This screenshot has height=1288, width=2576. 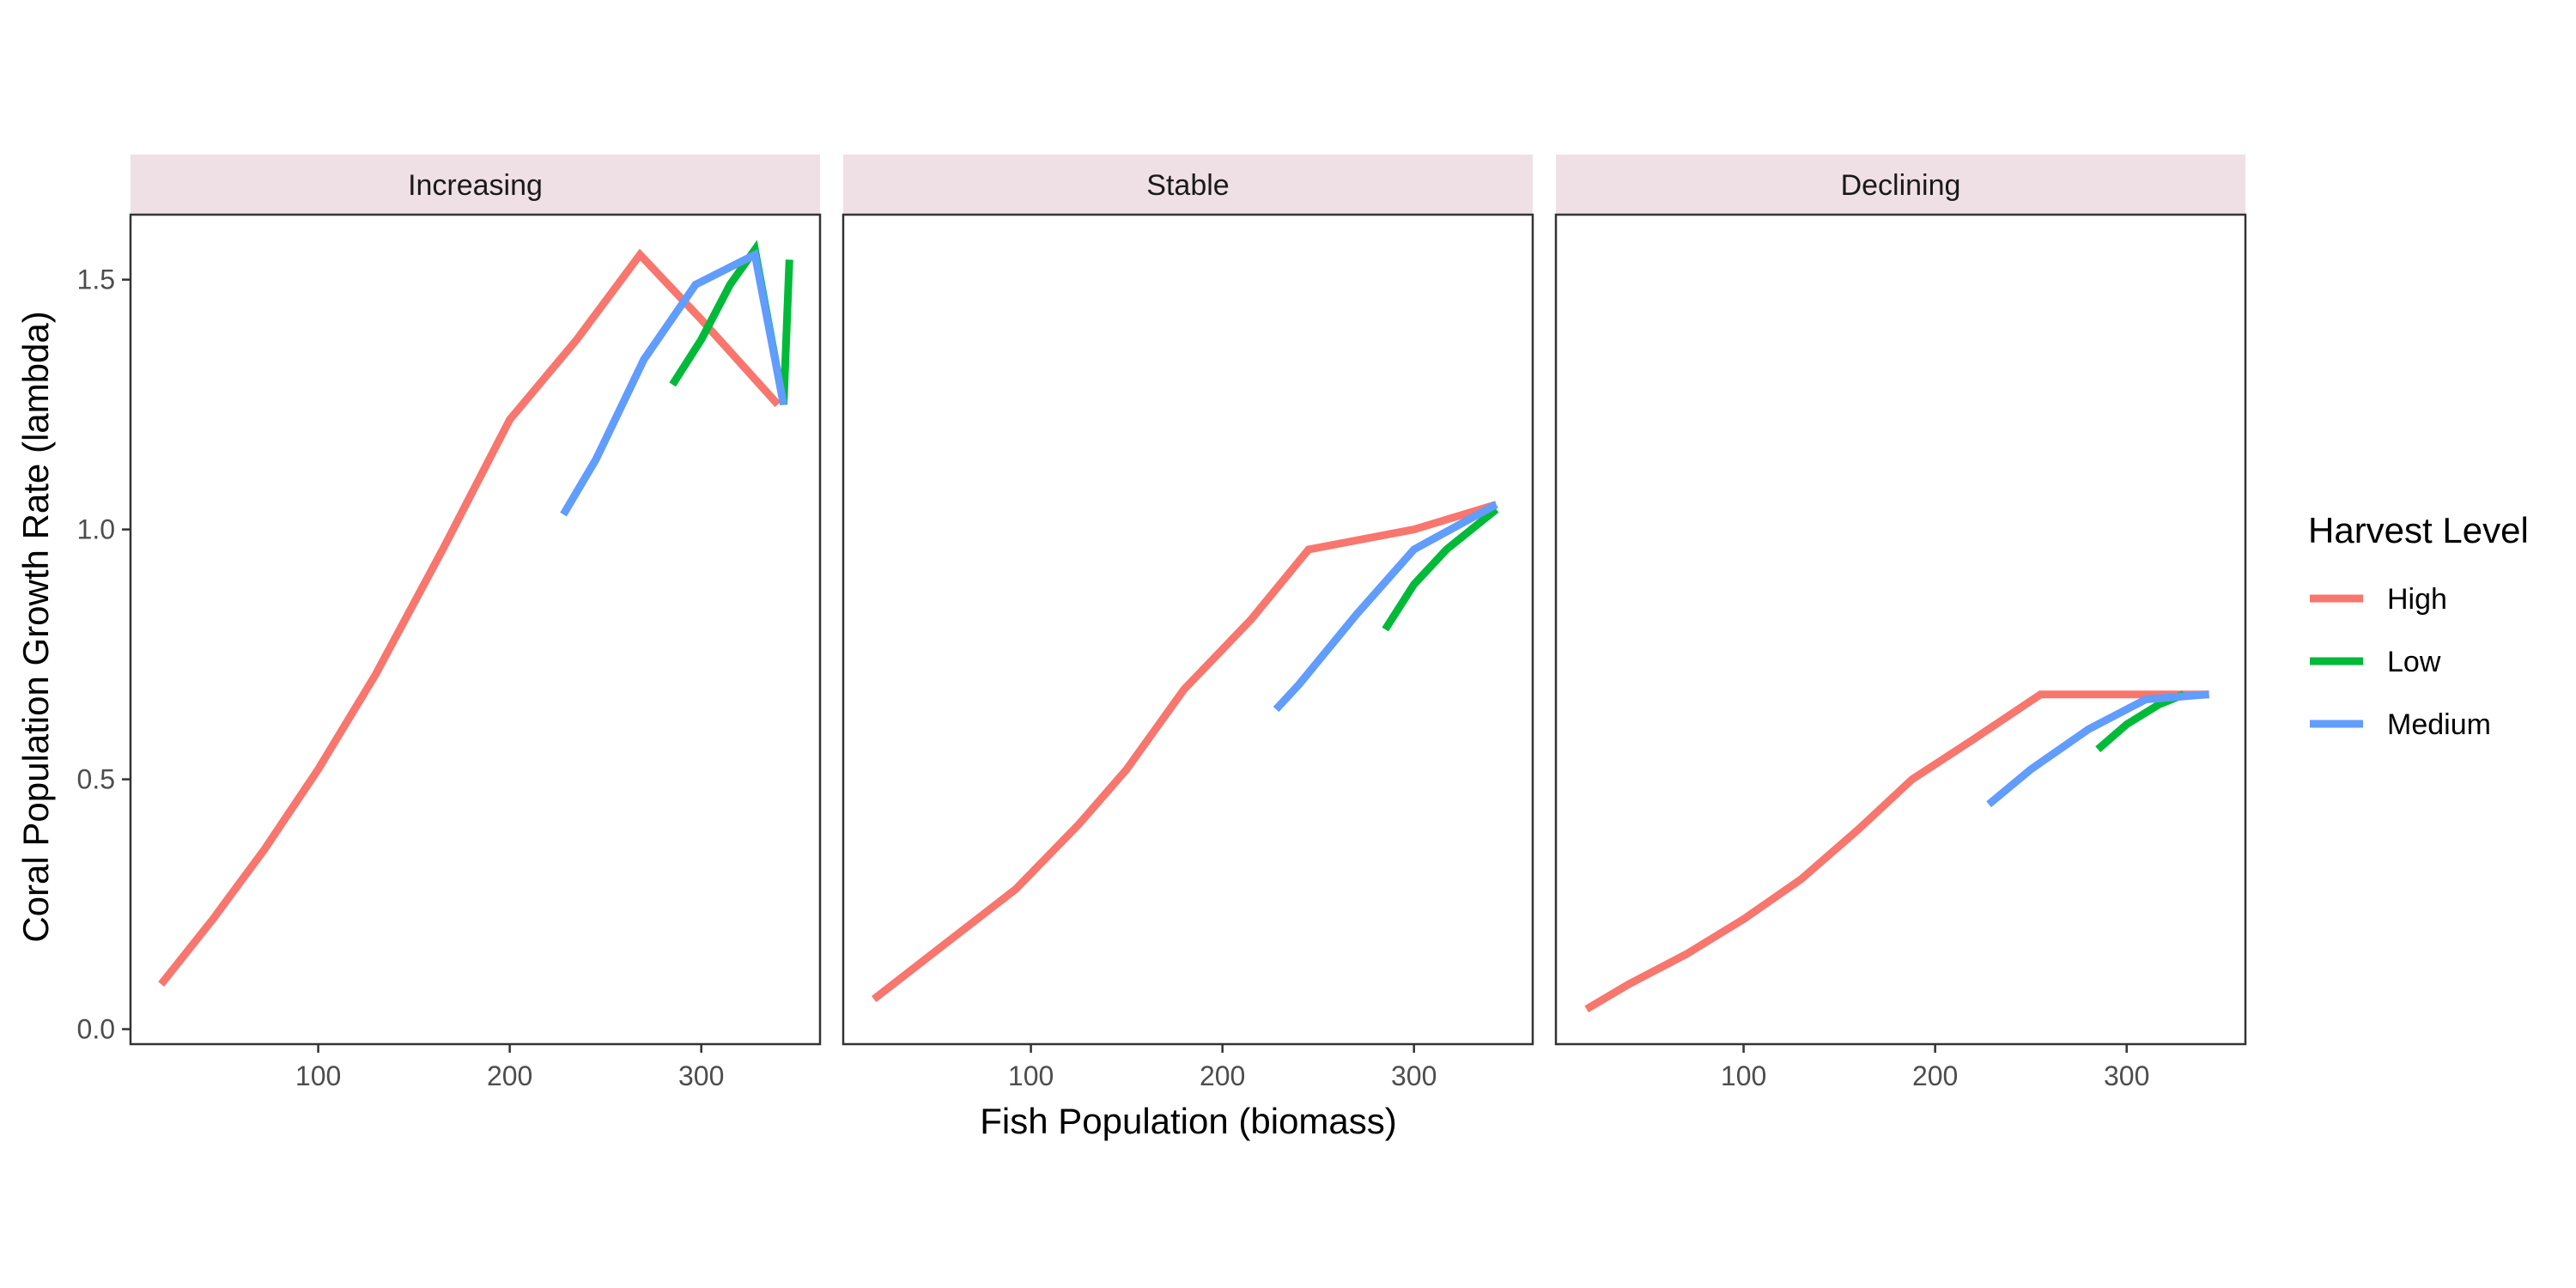 What do you see at coordinates (96, 280) in the screenshot?
I see `y-tick-label: 1.5` at bounding box center [96, 280].